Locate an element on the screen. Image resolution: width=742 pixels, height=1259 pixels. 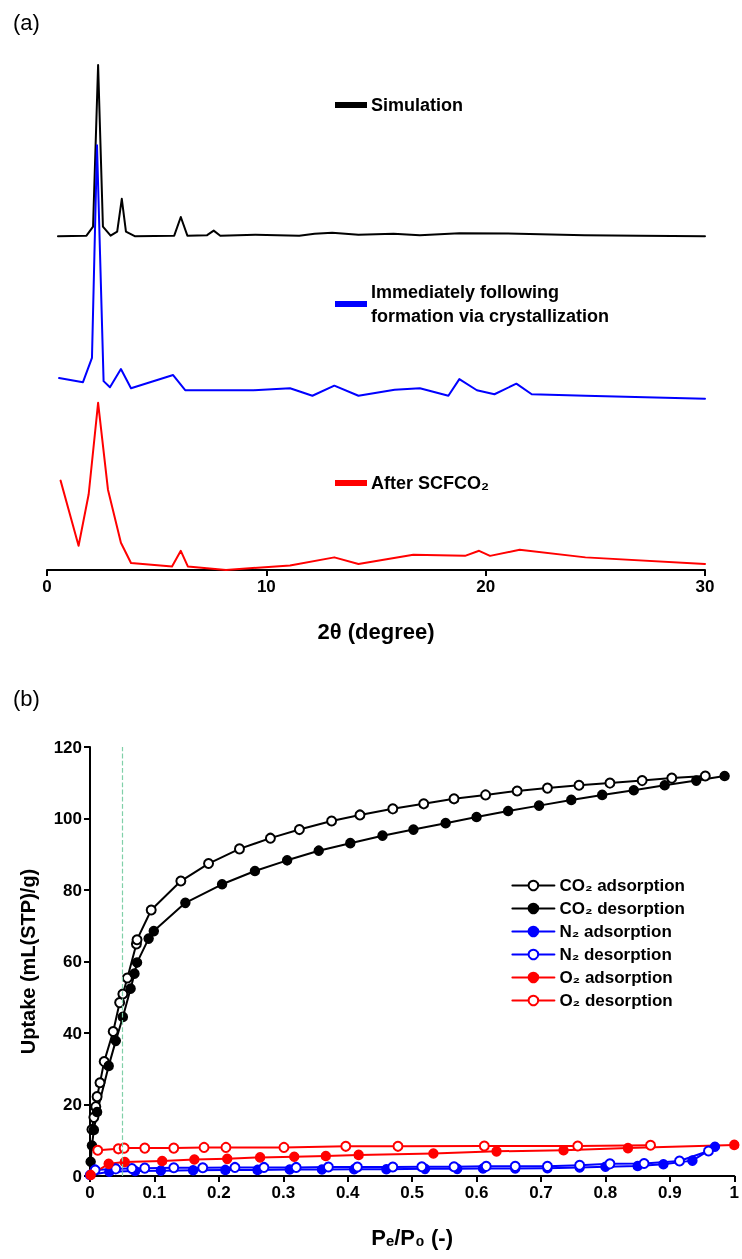
y-tick-label: 60 is located at coordinates (72, 961).